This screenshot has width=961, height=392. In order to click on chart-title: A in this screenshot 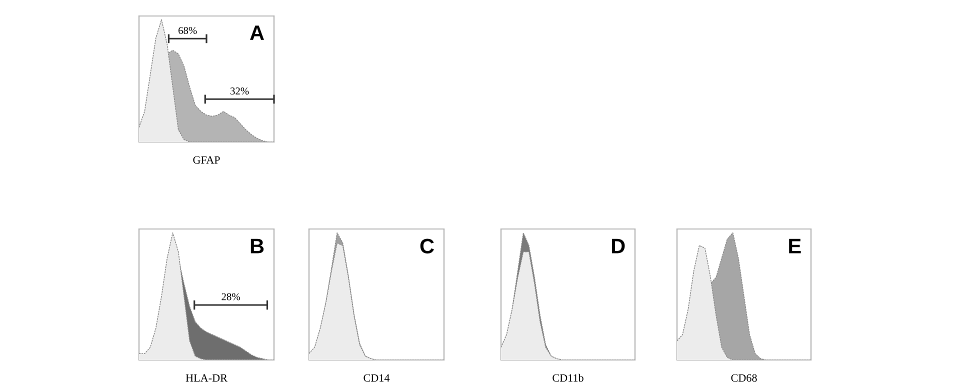, I will do `click(257, 33)`.